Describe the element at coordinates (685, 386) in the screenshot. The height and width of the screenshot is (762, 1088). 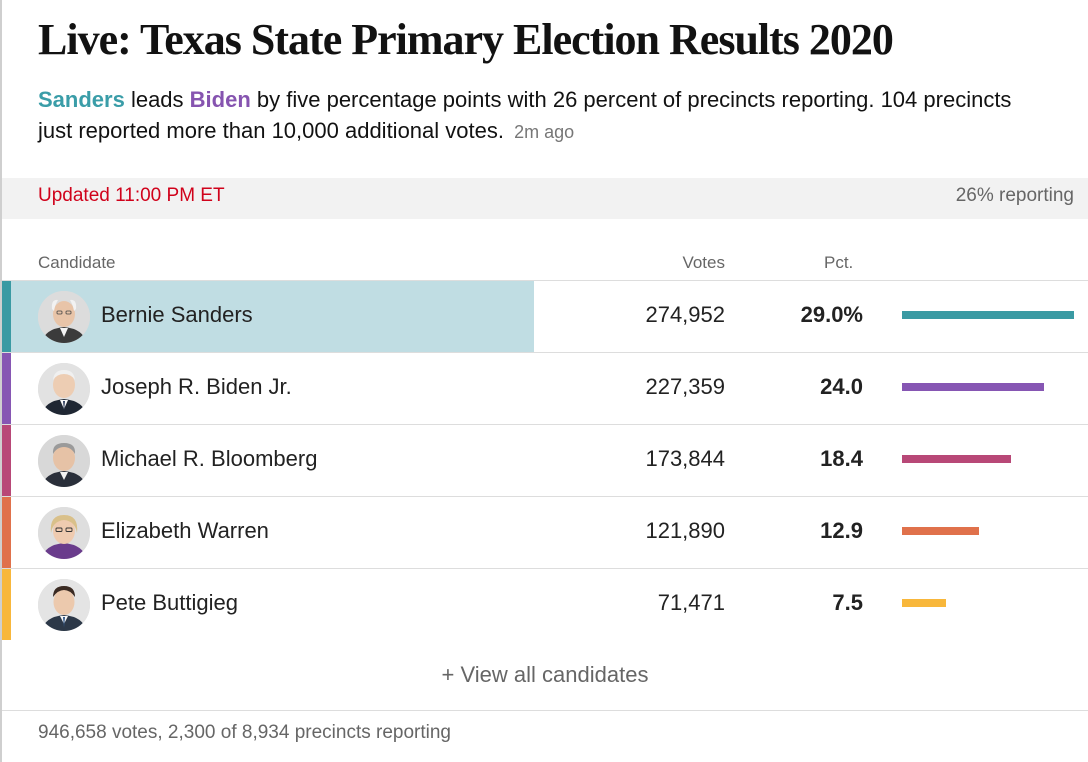
I see `candidate-votes: 227,359` at that location.